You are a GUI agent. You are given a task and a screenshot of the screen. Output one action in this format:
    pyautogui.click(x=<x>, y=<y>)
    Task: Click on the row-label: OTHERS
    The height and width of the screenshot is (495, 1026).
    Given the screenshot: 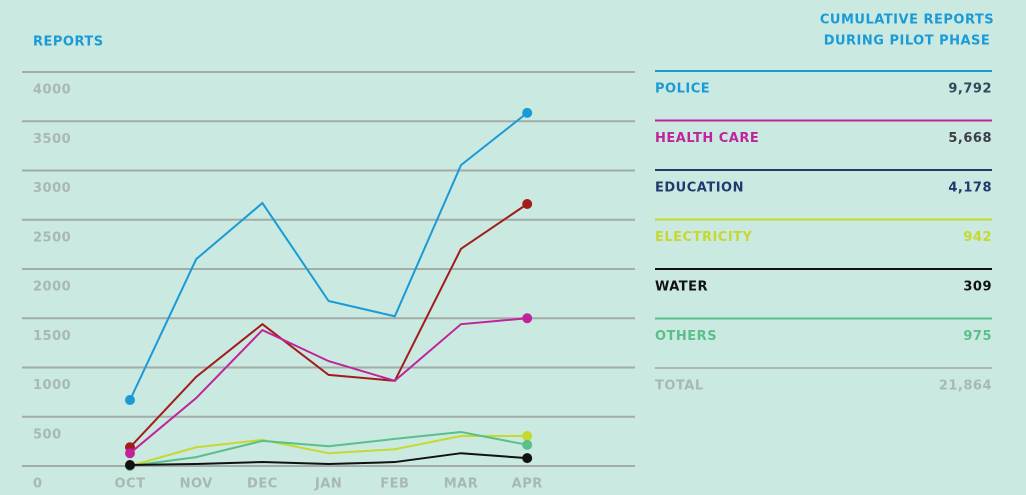 What is the action you would take?
    pyautogui.click(x=686, y=336)
    